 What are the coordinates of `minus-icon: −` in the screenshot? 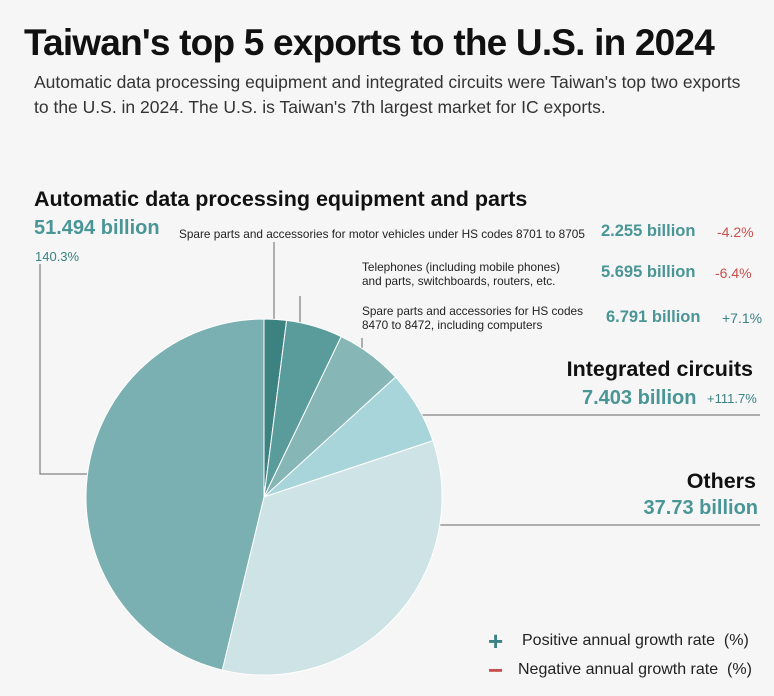 It's located at (496, 670).